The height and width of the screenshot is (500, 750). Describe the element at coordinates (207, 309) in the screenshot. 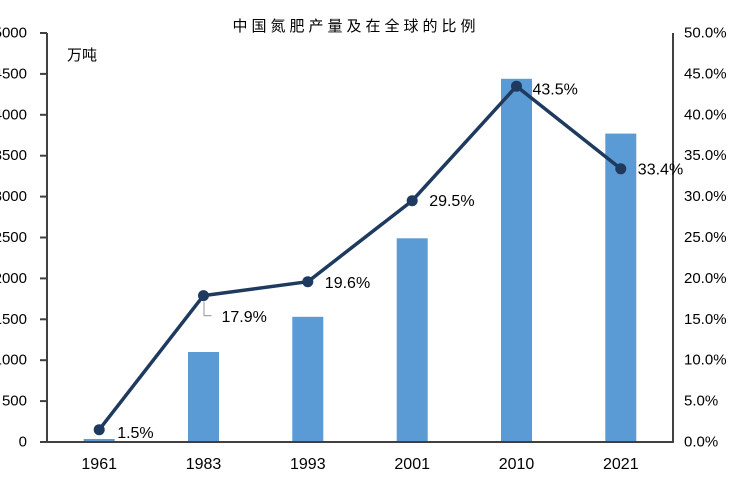

I see `label-leader-line` at that location.